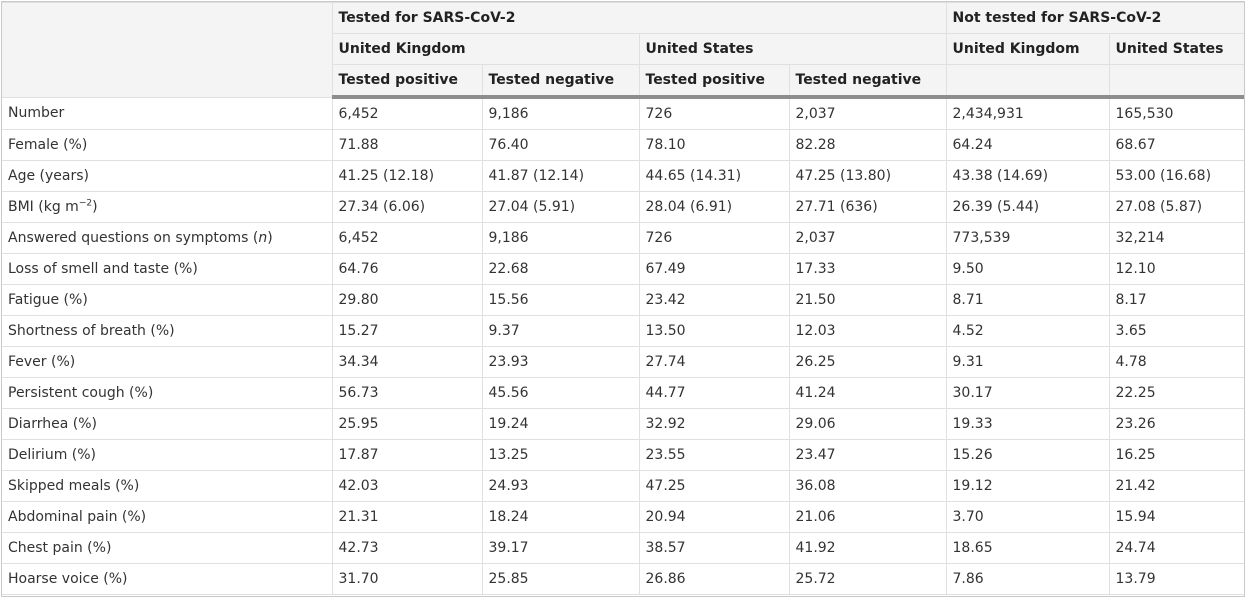 This screenshot has height=599, width=1248. What do you see at coordinates (714, 424) in the screenshot?
I see `table-cell: 32.92` at bounding box center [714, 424].